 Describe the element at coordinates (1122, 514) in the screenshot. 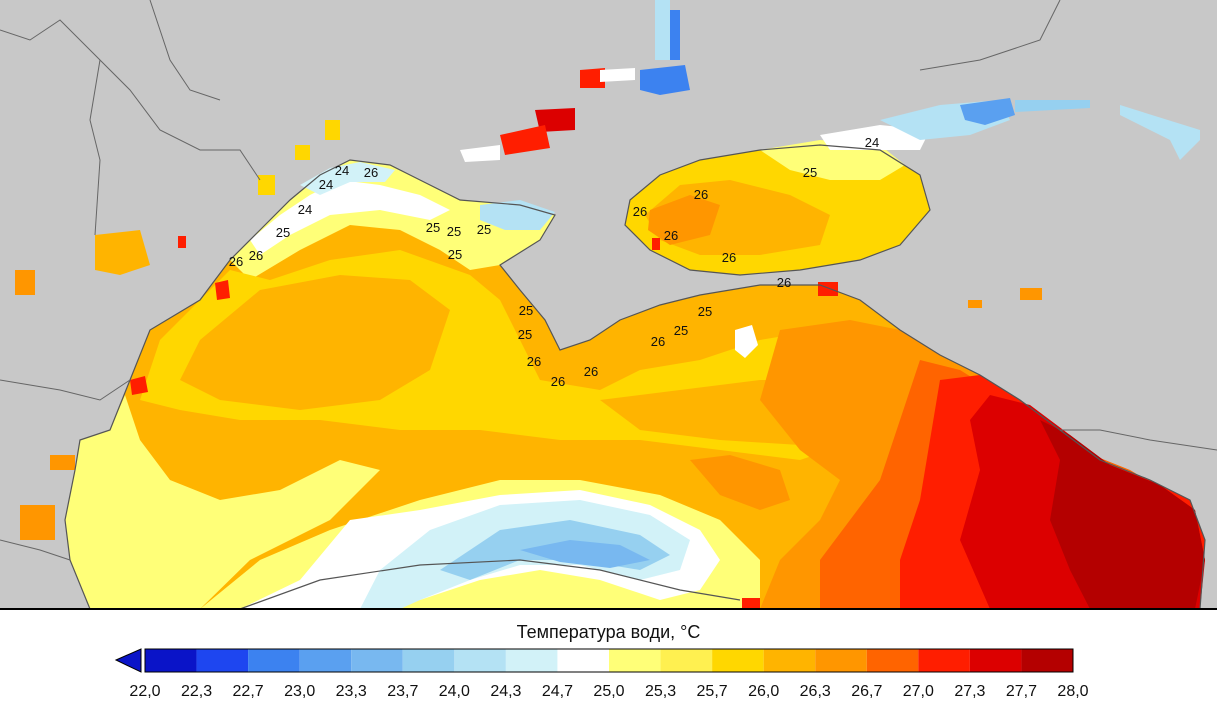

I see `east-sea-darkest-red` at that location.